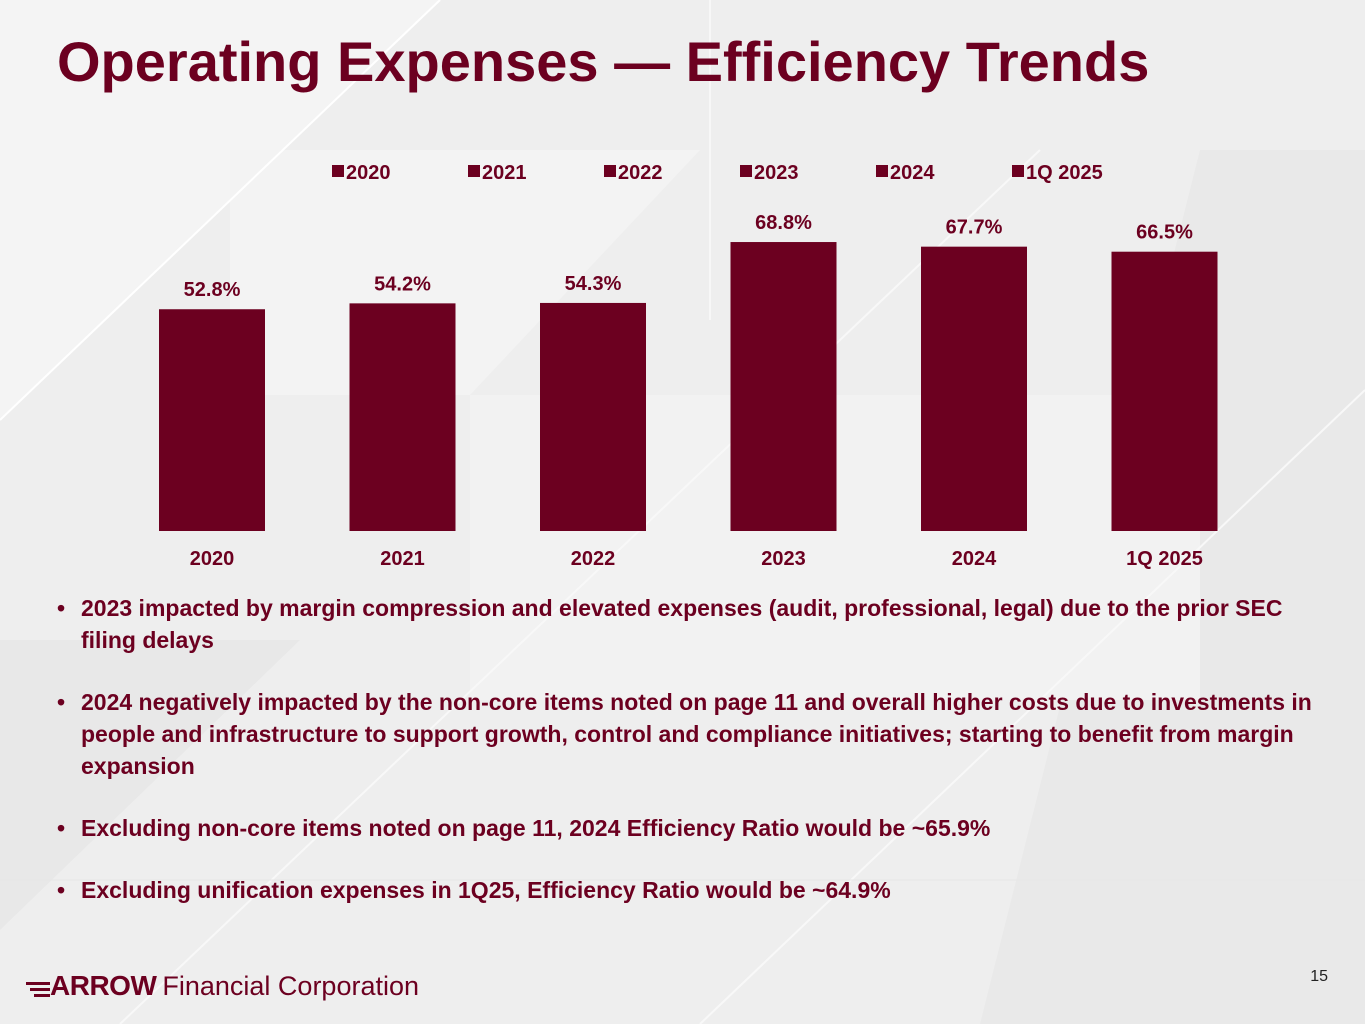 Image resolution: width=1365 pixels, height=1024 pixels. I want to click on slide-title: Operating Expenses — Efficiency Trends, so click(603, 61).